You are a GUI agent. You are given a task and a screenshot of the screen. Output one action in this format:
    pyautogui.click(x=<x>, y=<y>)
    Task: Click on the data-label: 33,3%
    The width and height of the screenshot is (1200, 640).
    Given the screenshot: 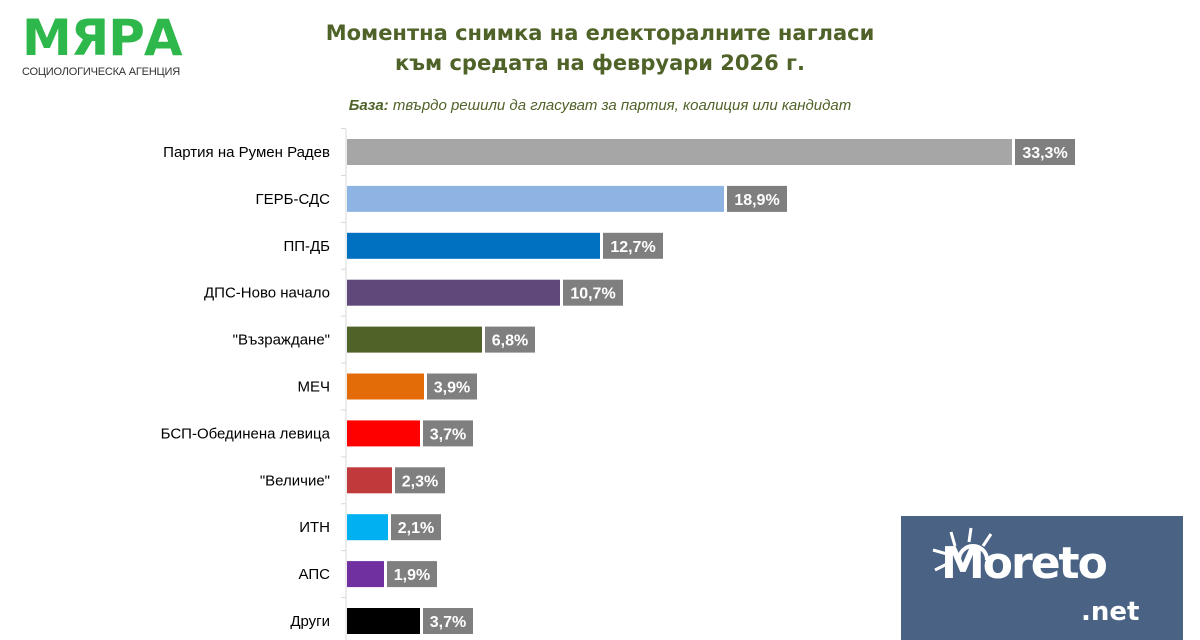 What is the action you would take?
    pyautogui.click(x=1044, y=153)
    